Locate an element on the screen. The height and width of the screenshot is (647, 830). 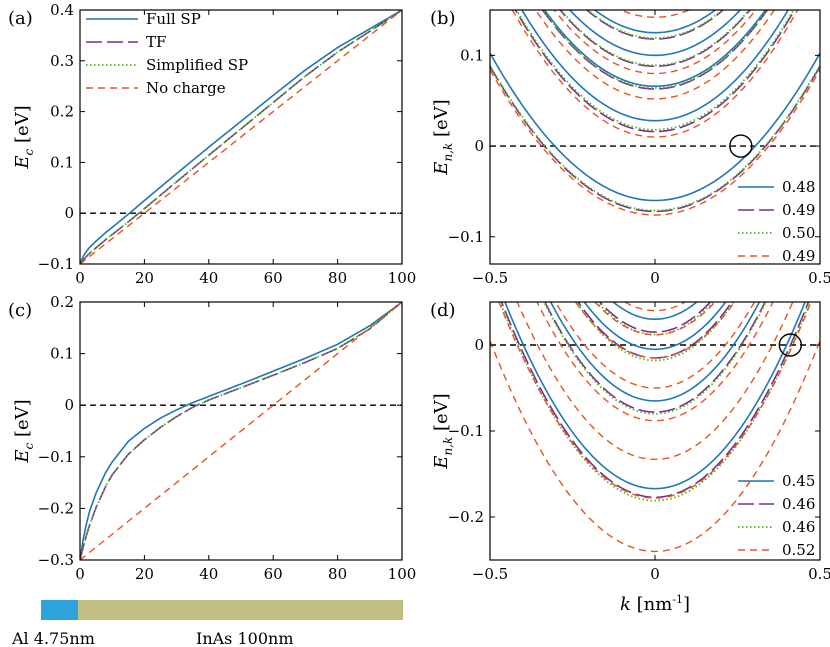
x-tick-label: 100 is located at coordinates (402, 574).